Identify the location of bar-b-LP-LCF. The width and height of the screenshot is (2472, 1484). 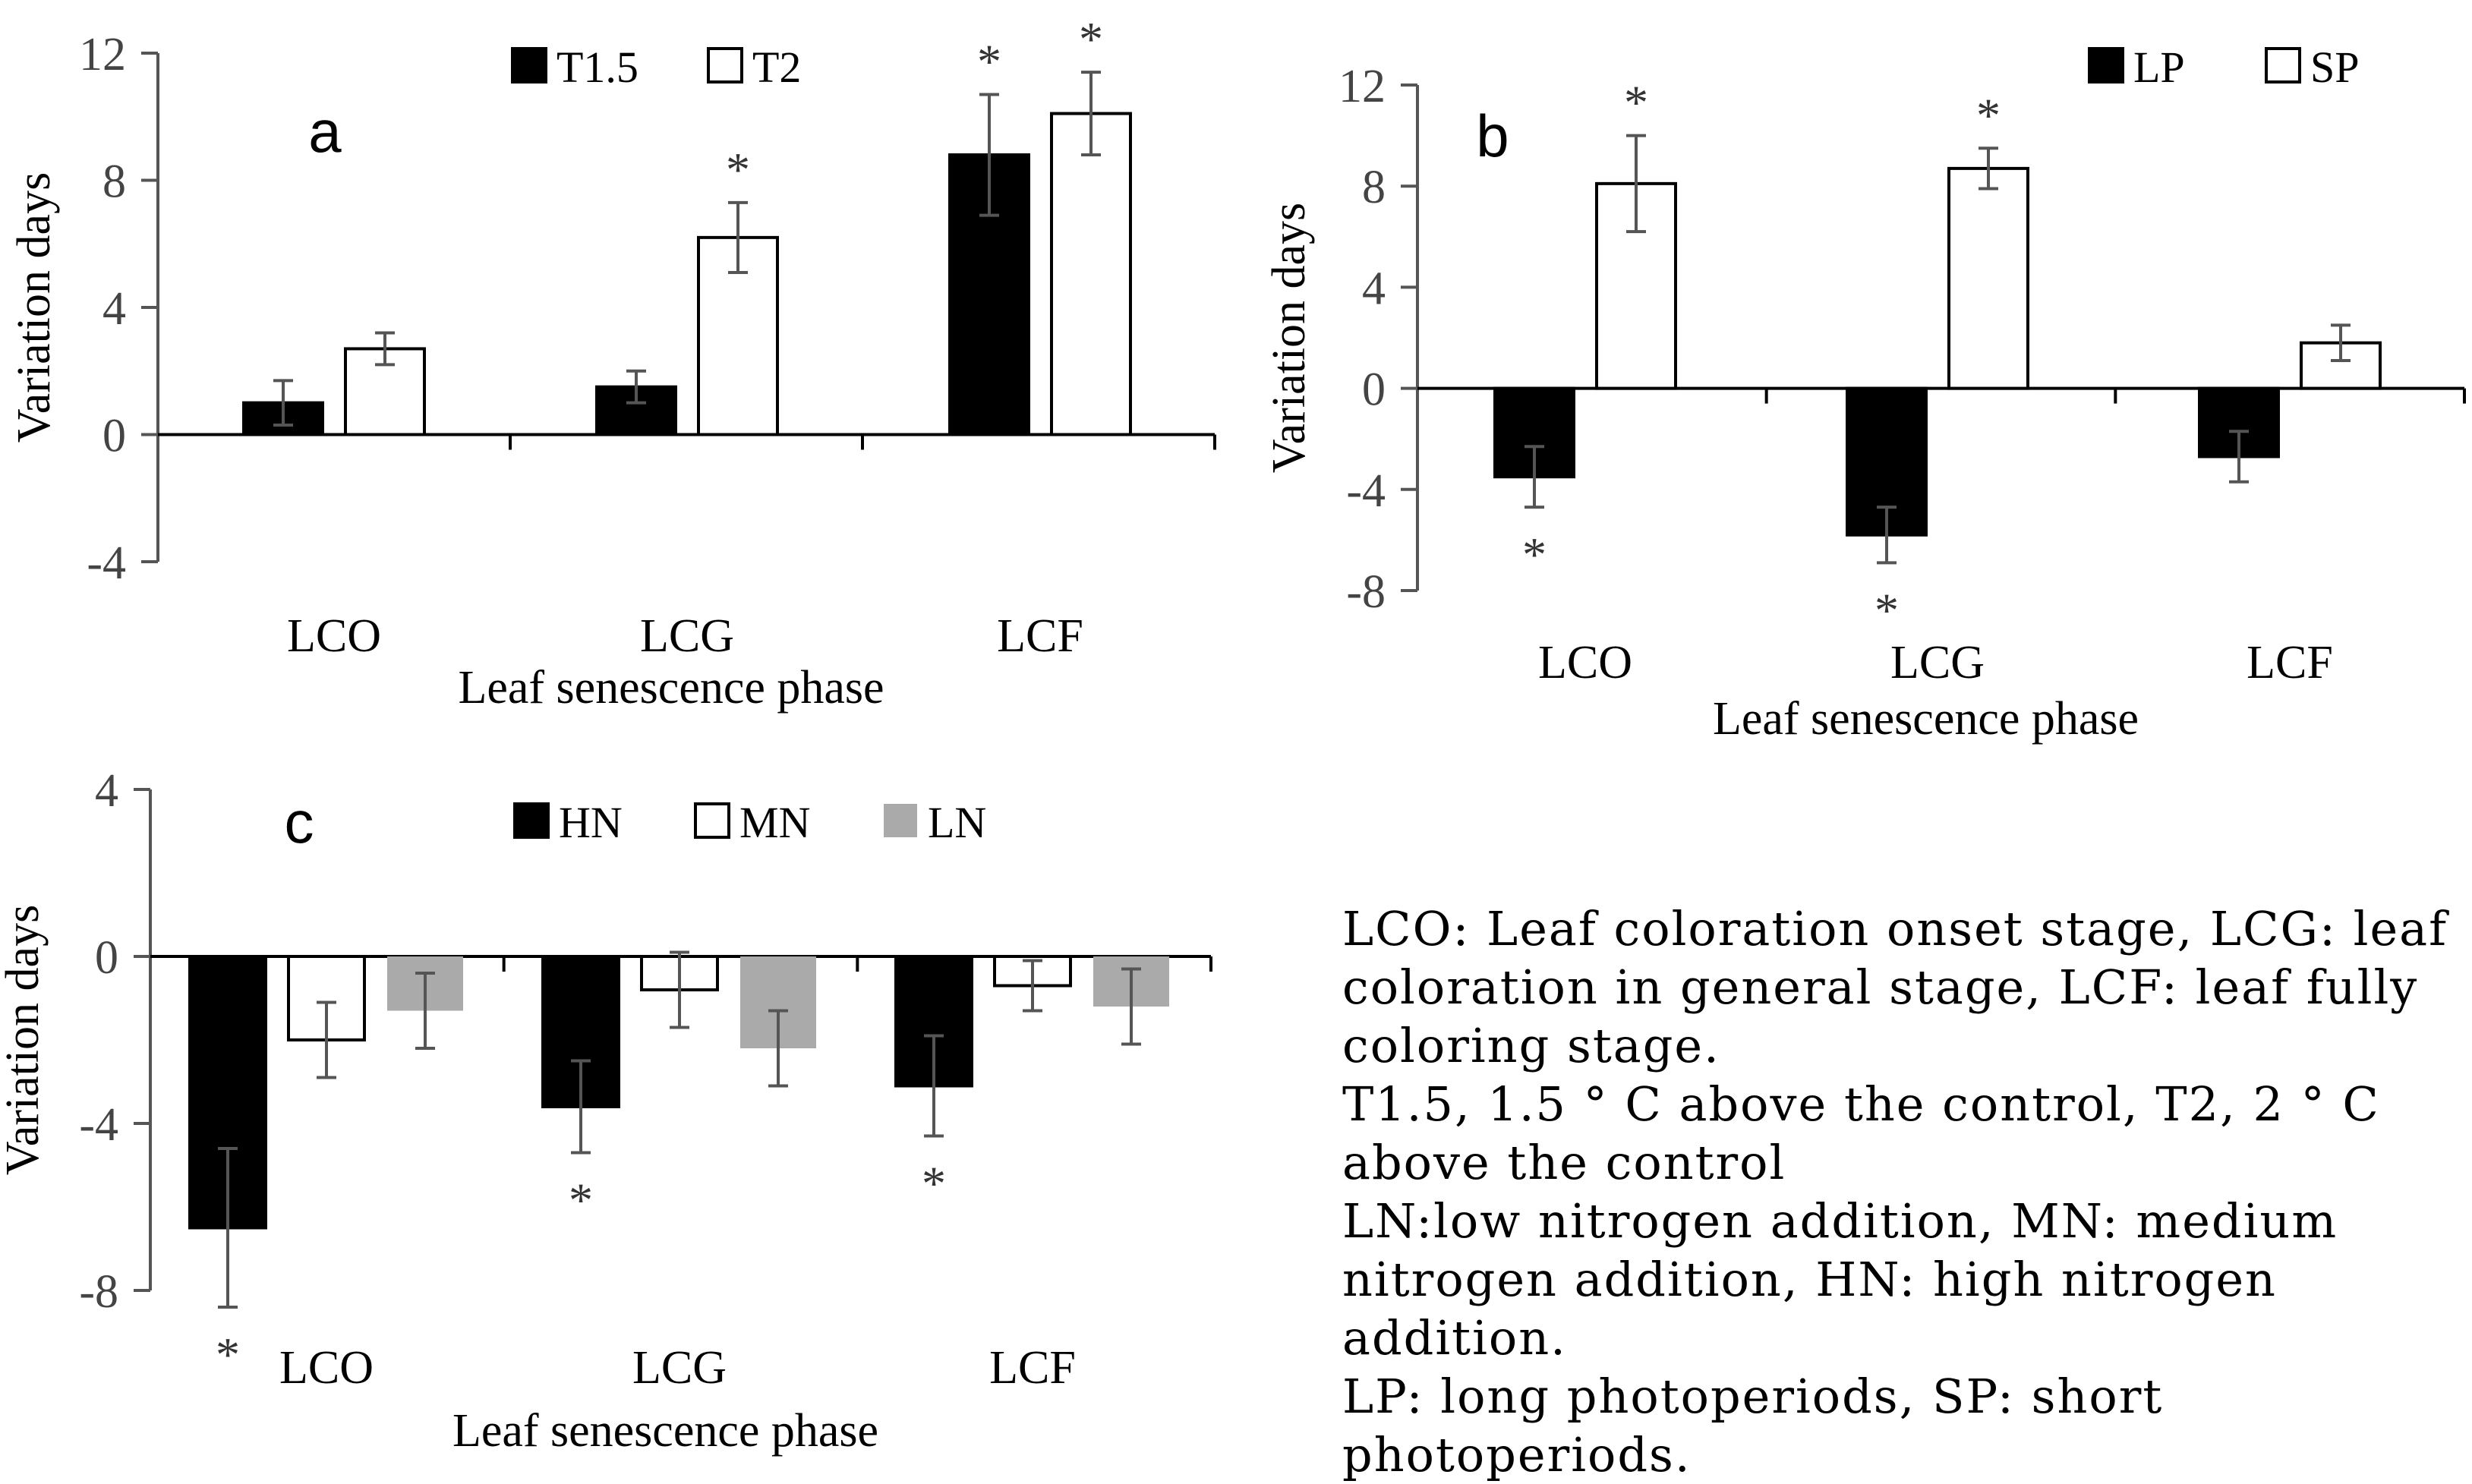
(2239, 422).